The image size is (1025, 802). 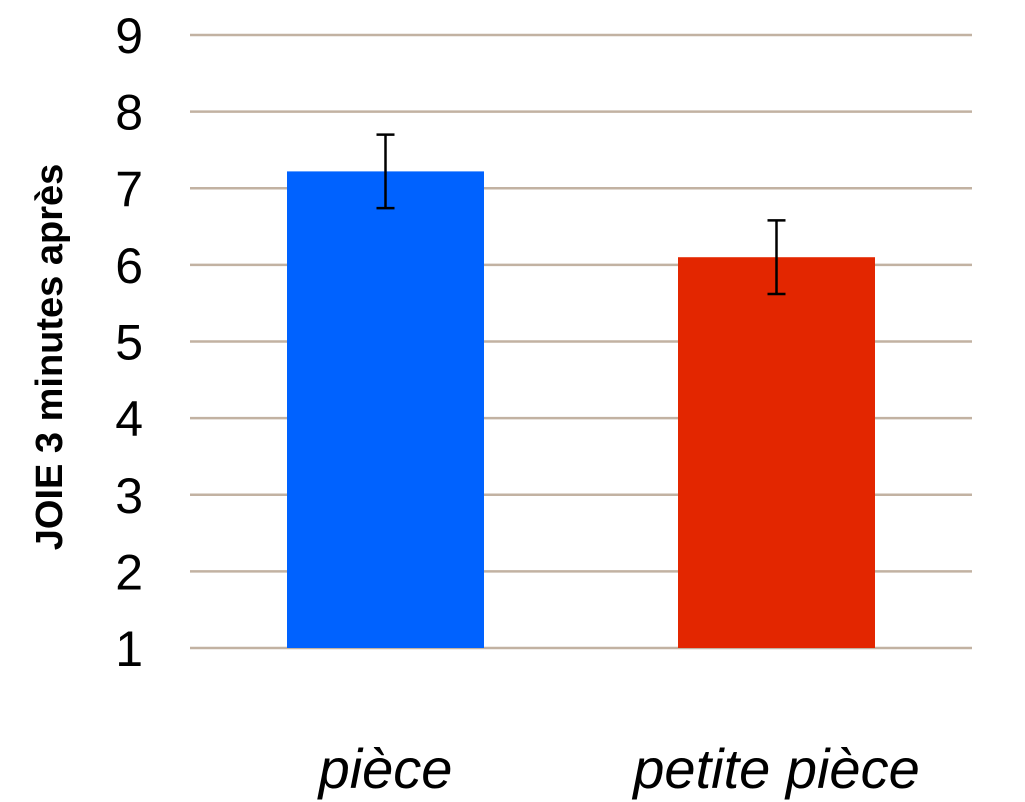 What do you see at coordinates (129, 572) in the screenshot?
I see `y-tick-label: 2` at bounding box center [129, 572].